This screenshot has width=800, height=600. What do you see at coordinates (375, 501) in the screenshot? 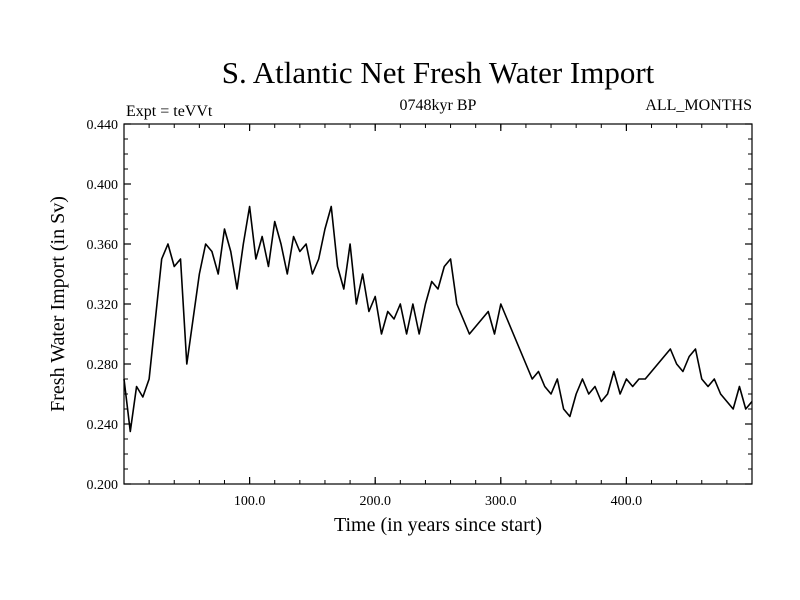
I see `x-tick-label: 200.0` at bounding box center [375, 501].